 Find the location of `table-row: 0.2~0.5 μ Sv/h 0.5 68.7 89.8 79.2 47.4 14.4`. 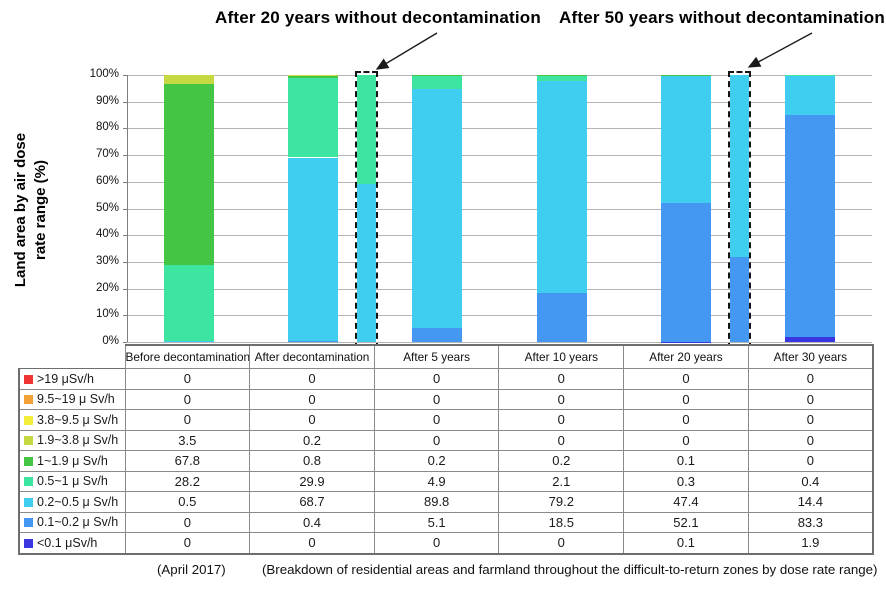

table-row: 0.2~0.5 μ Sv/h 0.5 68.7 89.8 79.2 47.4 14.4 is located at coordinates (446, 502).